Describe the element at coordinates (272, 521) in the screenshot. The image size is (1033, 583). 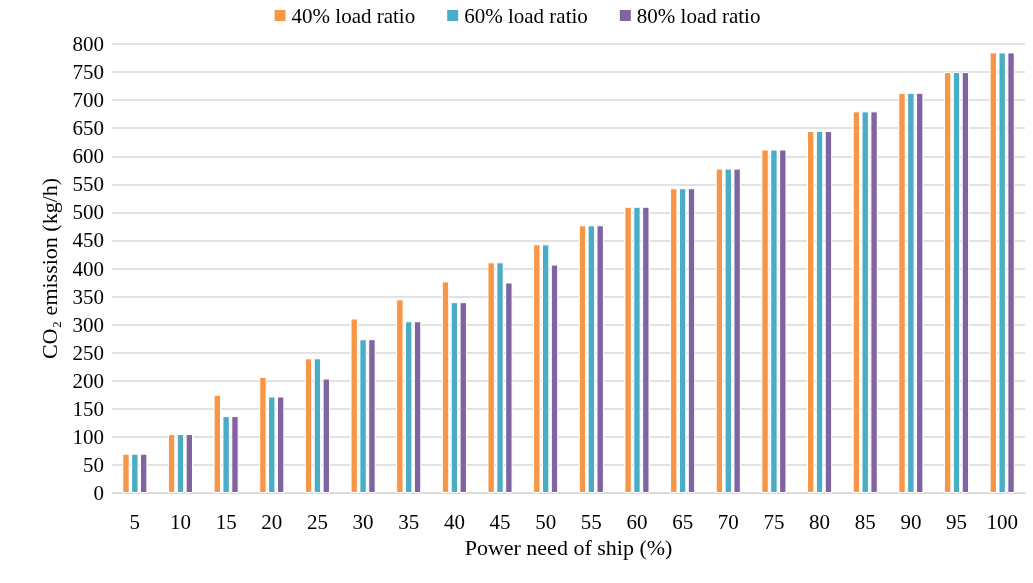
I see `x-tick-label: 20` at that location.